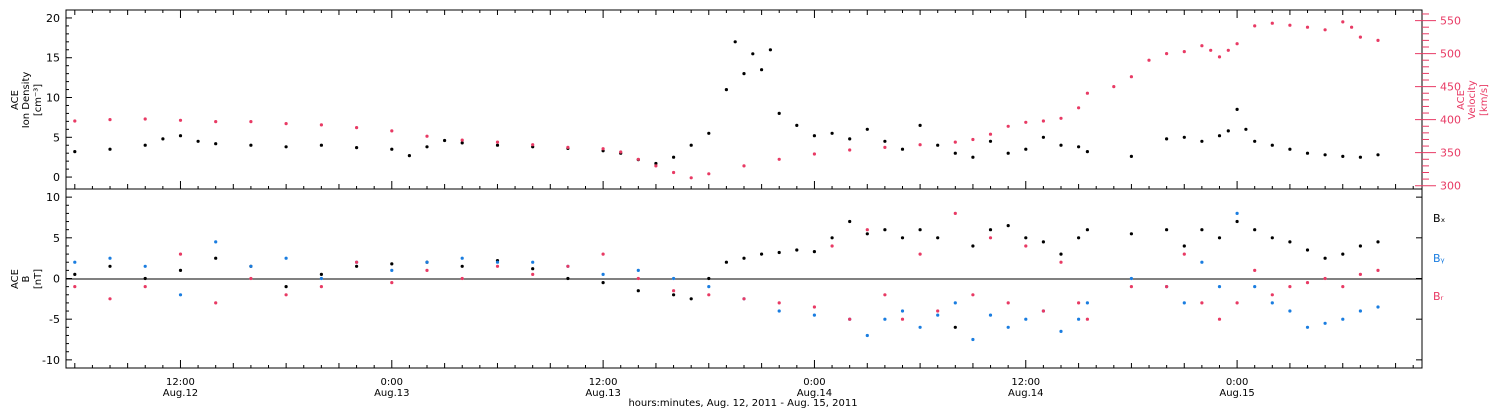 Image resolution: width=1500 pixels, height=410 pixels. Describe the element at coordinates (1450, 186) in the screenshot. I see `top-right-ytick-label-0: 300` at that location.